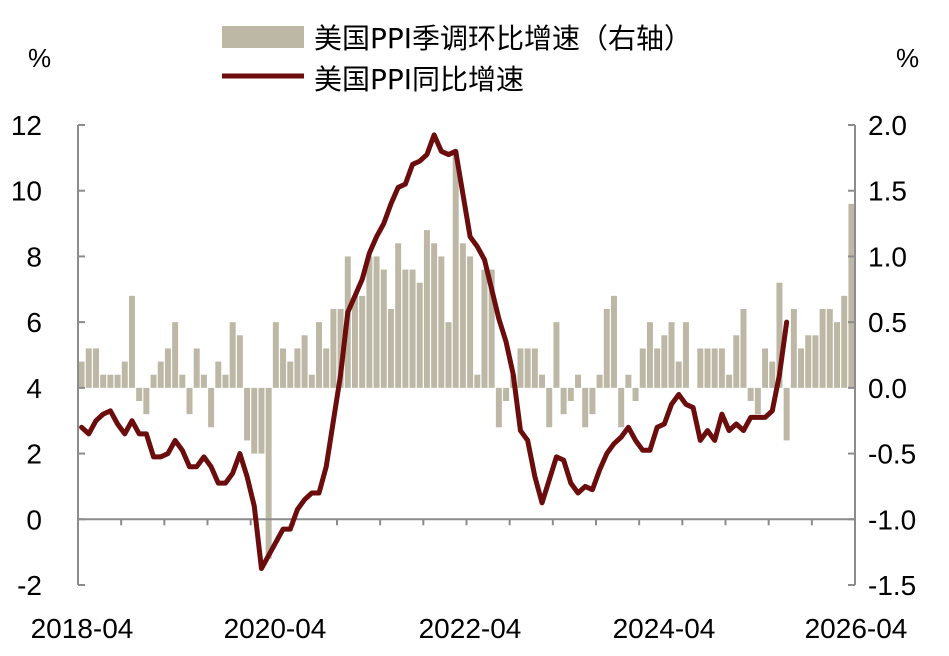 The width and height of the screenshot is (949, 656). What do you see at coordinates (26, 191) in the screenshot?
I see `left-tick-label: 10` at bounding box center [26, 191].